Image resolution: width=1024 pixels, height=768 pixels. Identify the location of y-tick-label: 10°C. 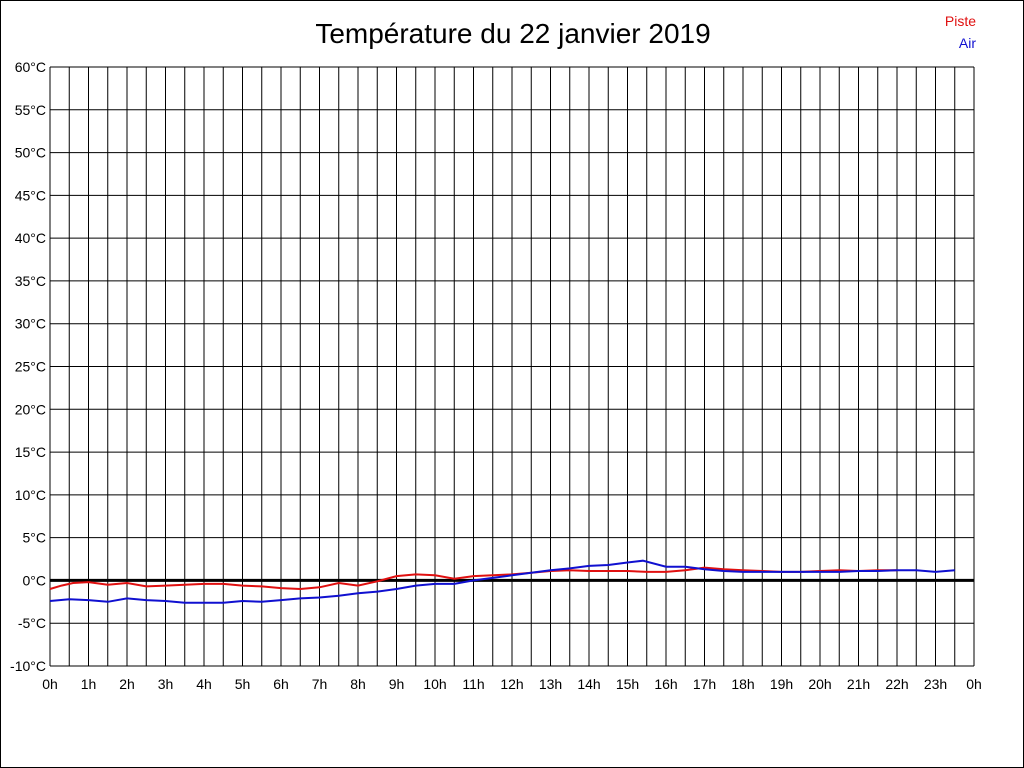
(30, 495).